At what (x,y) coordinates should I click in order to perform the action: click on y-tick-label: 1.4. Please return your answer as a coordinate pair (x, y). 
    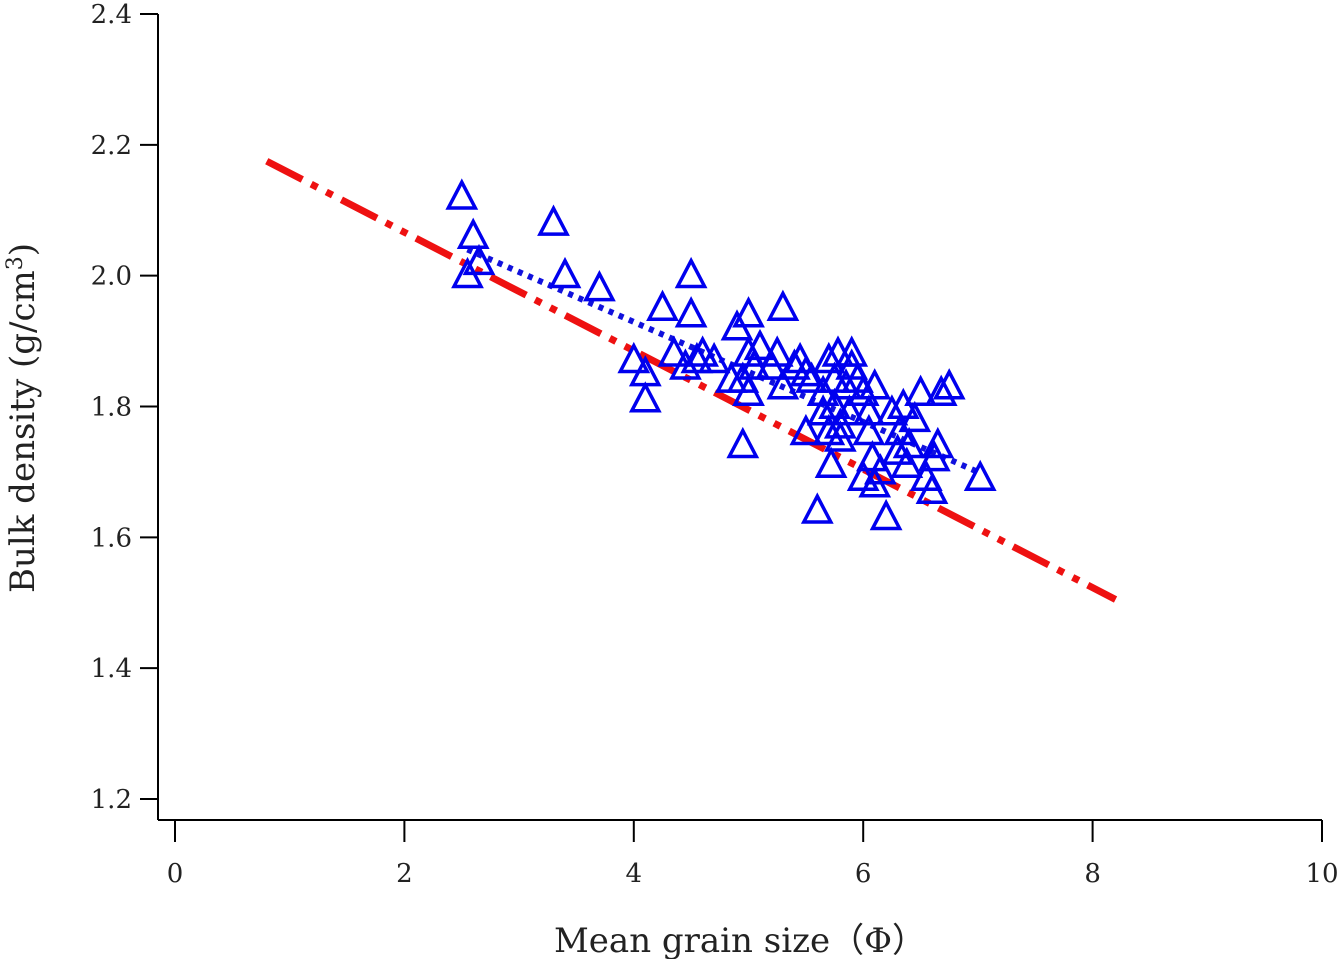
    Looking at the image, I should click on (111, 669).